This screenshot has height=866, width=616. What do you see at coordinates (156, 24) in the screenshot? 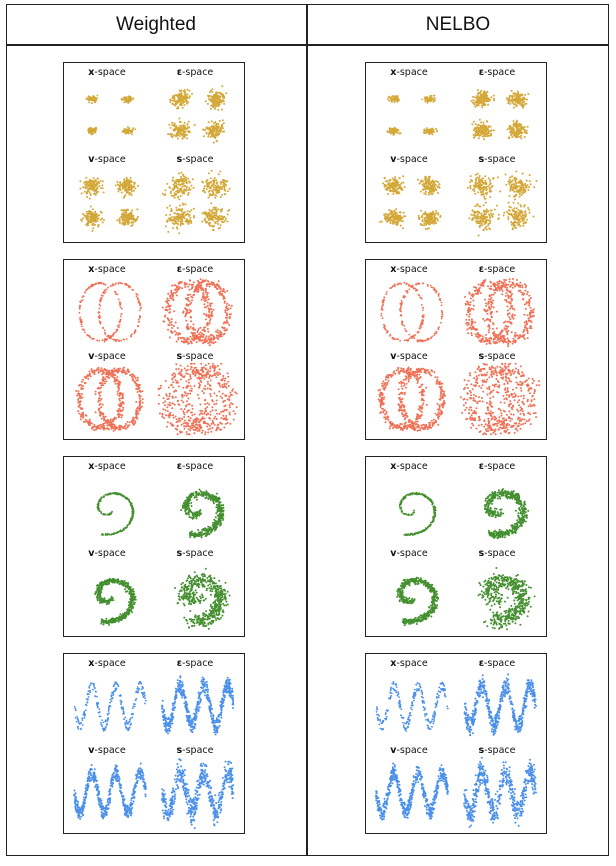
I see `column-header-weighted: Weighted` at bounding box center [156, 24].